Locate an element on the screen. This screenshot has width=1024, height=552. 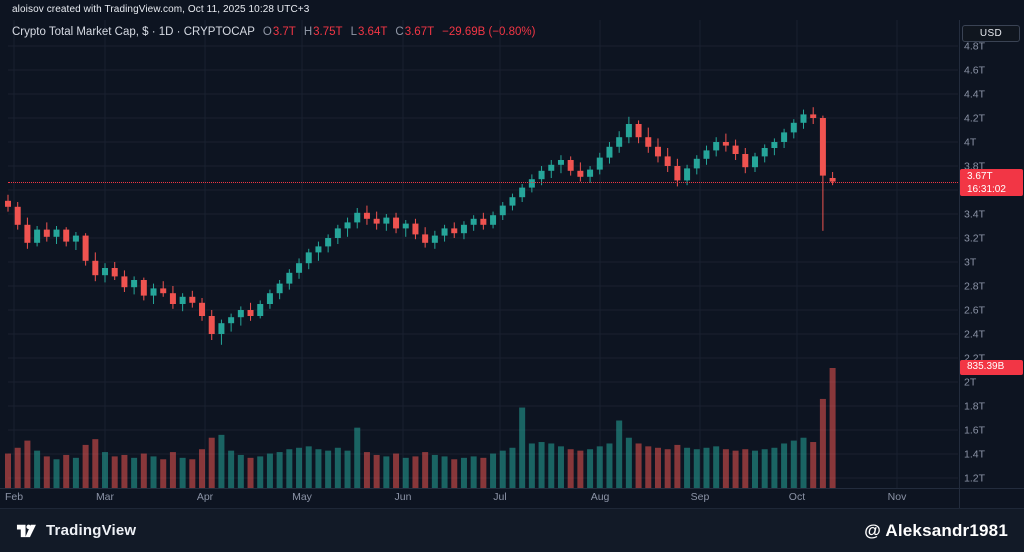
footer-bar: TradingView @ Aleksandr1981 is located at coordinates (512, 530).